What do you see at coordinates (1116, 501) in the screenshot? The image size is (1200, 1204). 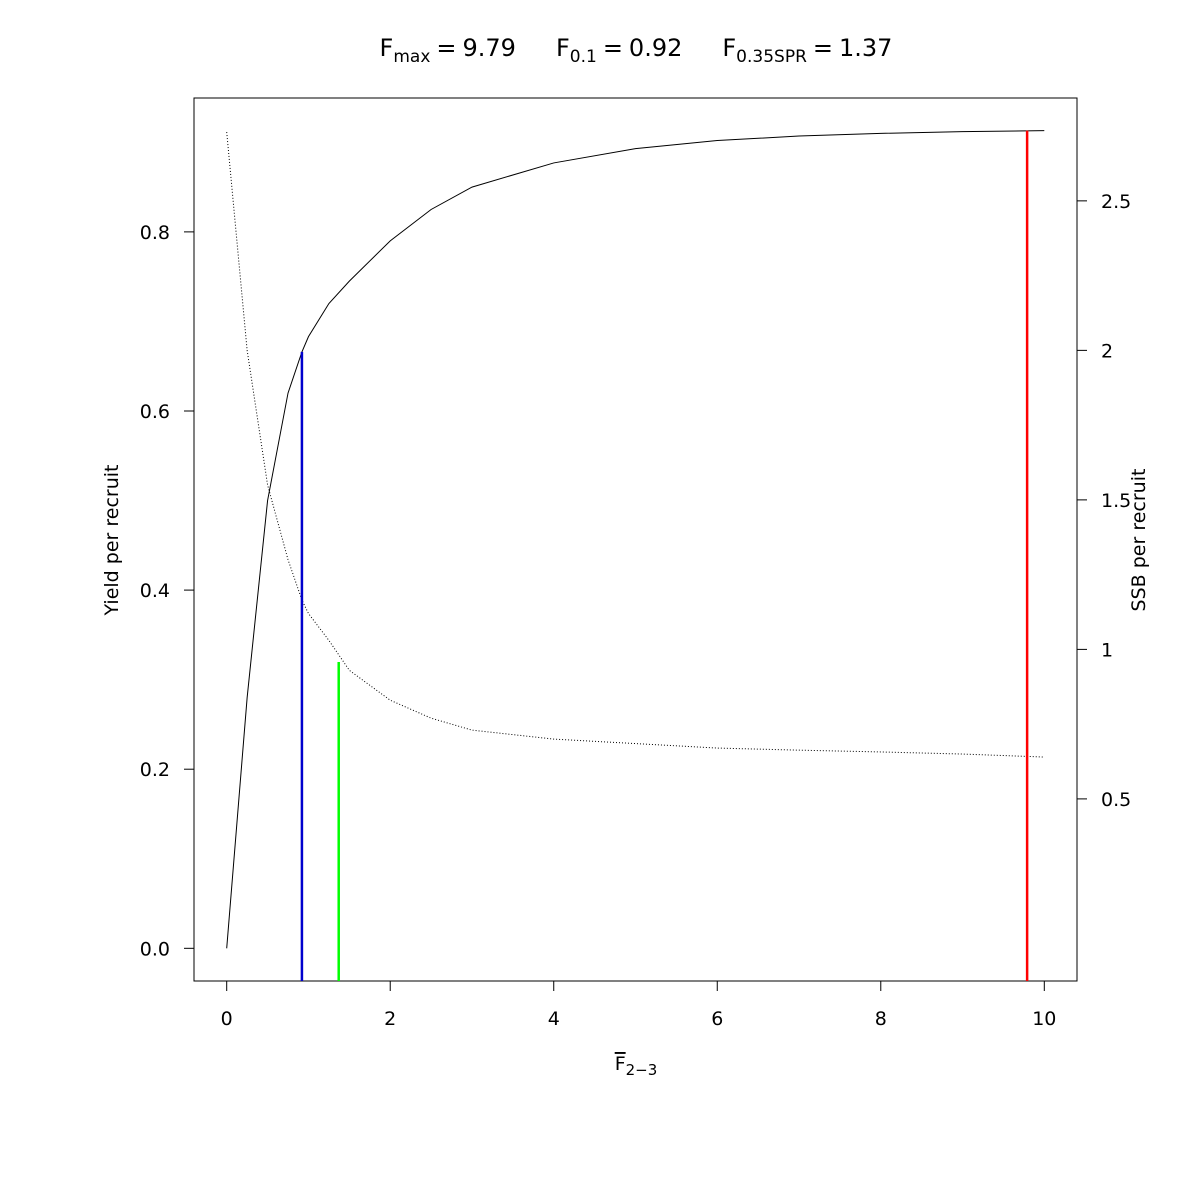 I see `y2-tick-label: 1.5` at bounding box center [1116, 501].